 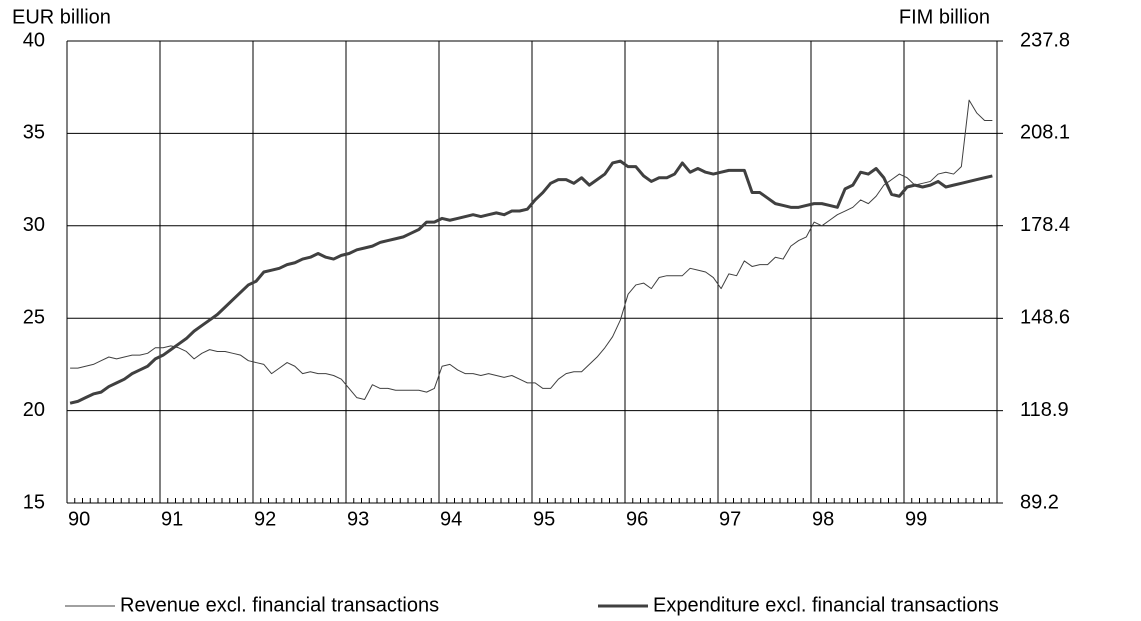 I want to click on x-tick-label: 92, so click(x=265, y=519).